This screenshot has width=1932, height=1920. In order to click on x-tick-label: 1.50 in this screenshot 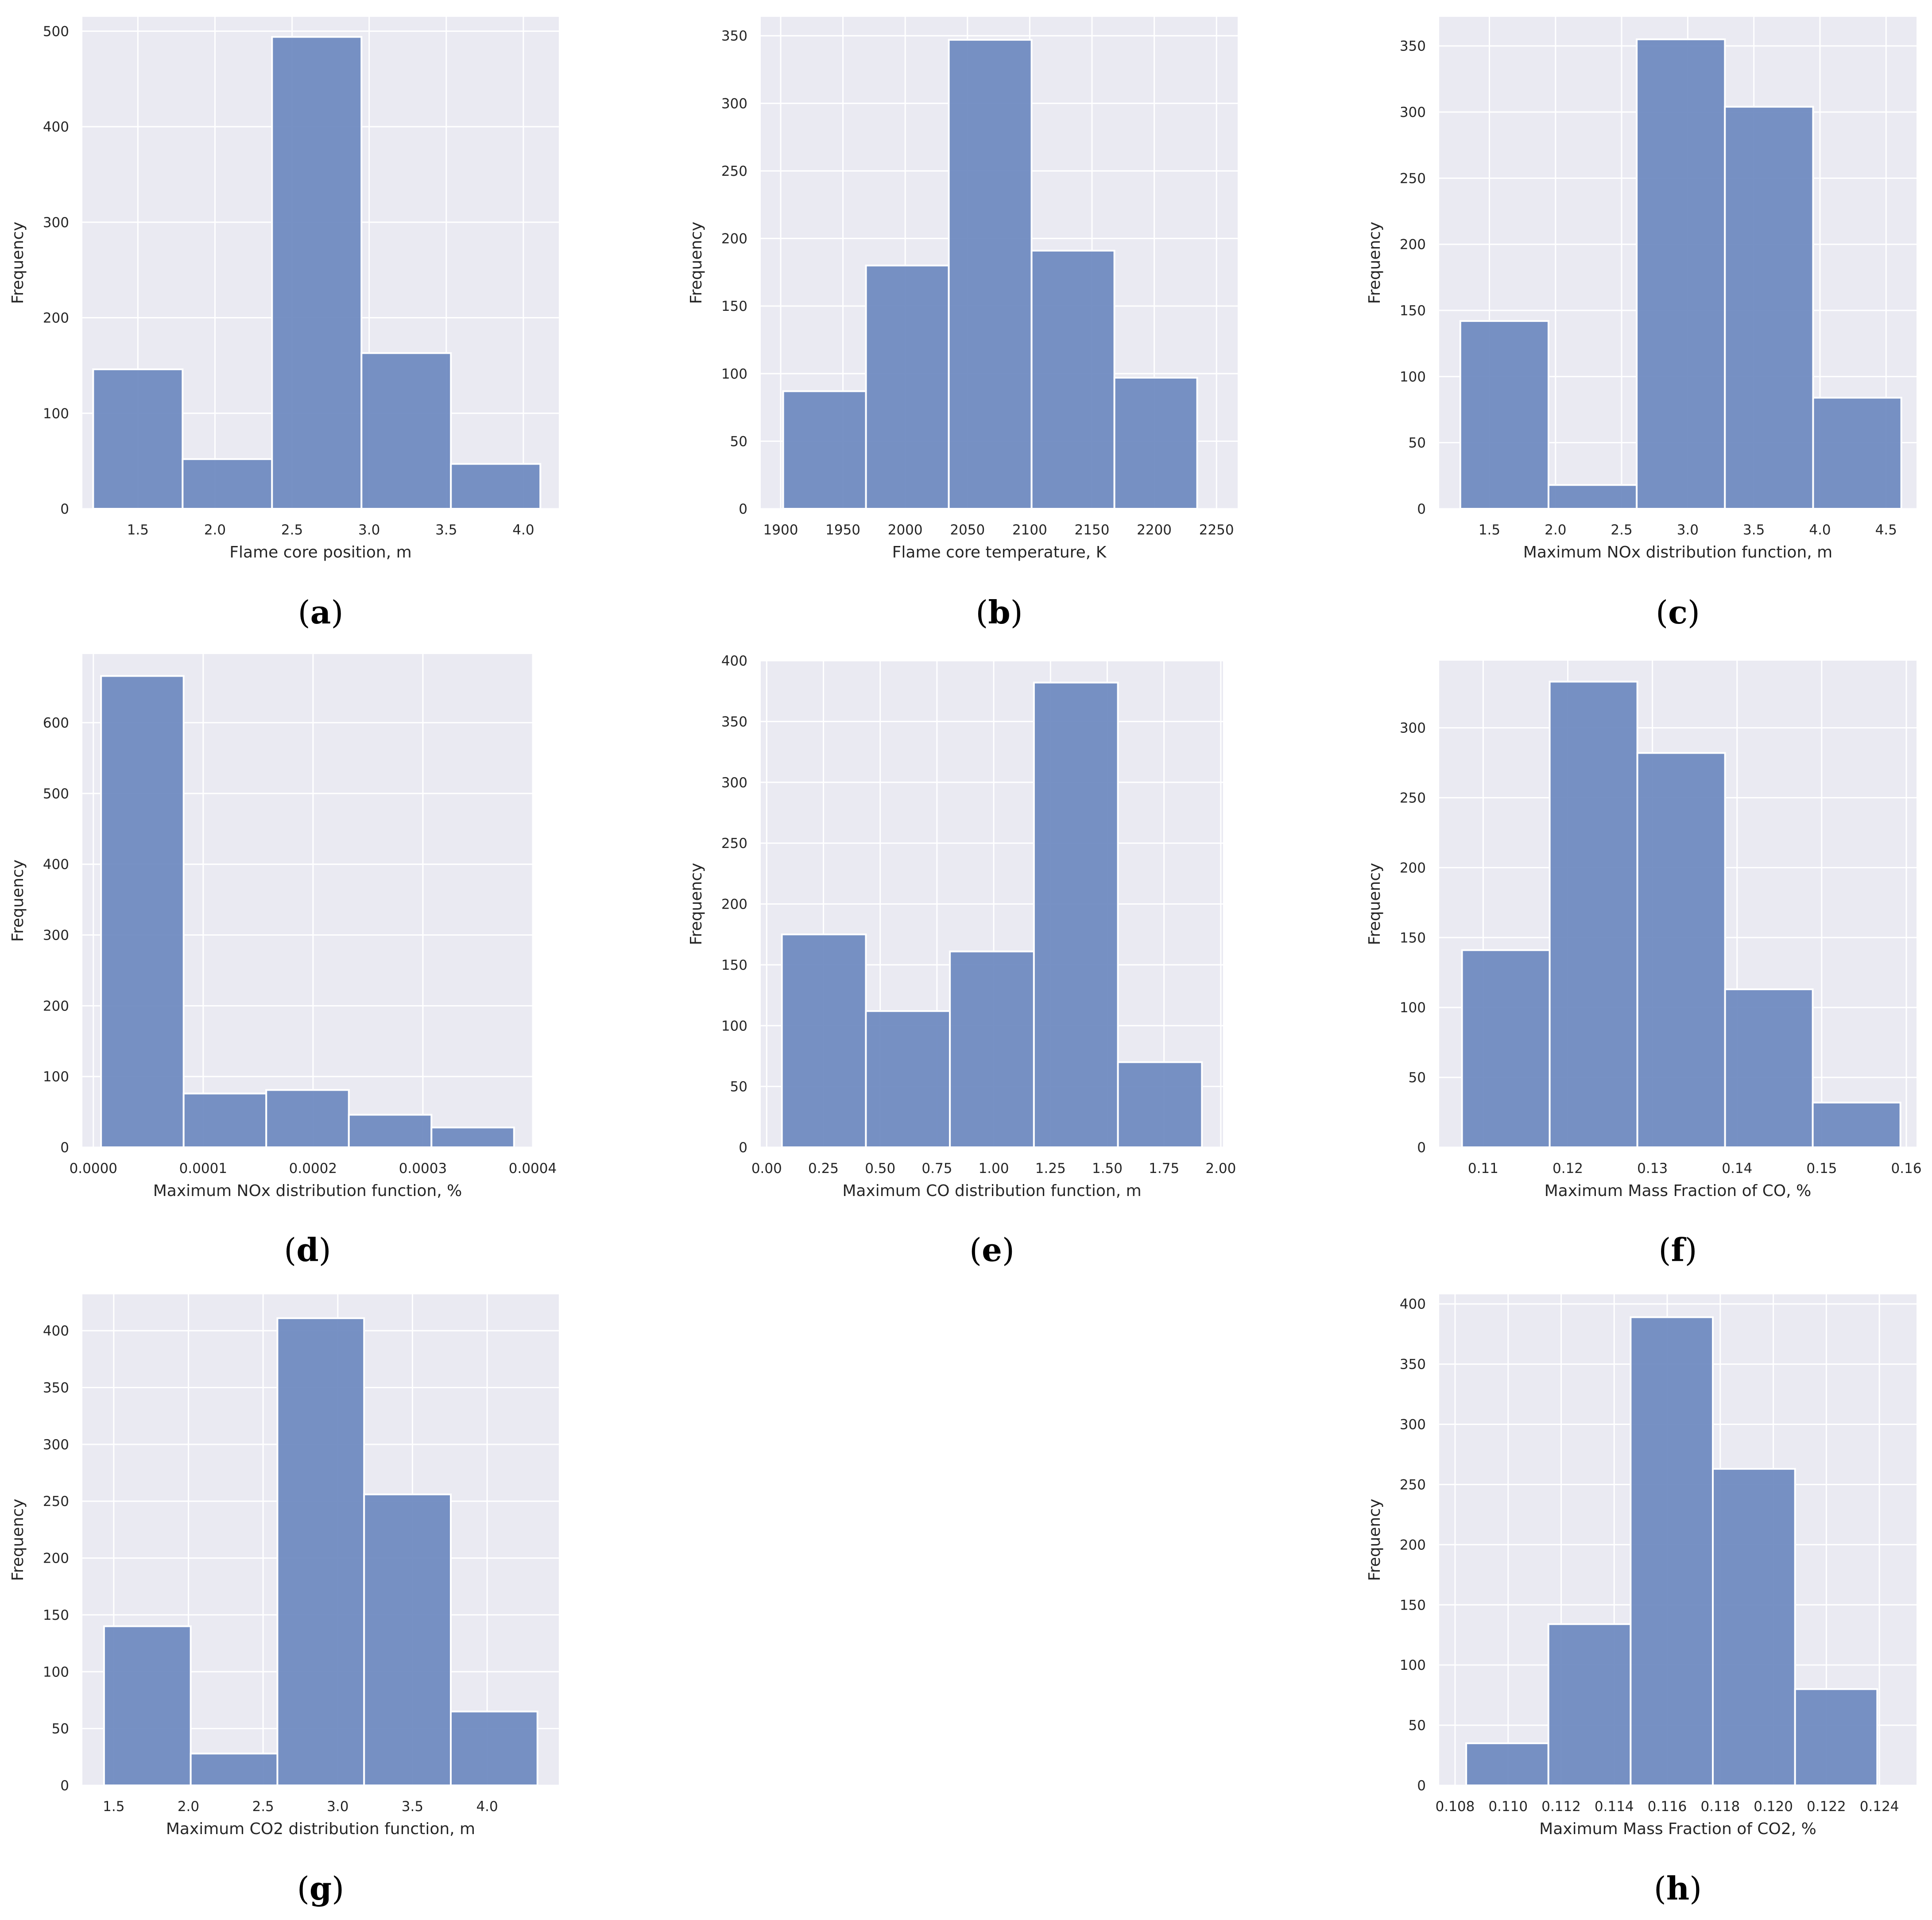, I will do `click(1107, 1169)`.